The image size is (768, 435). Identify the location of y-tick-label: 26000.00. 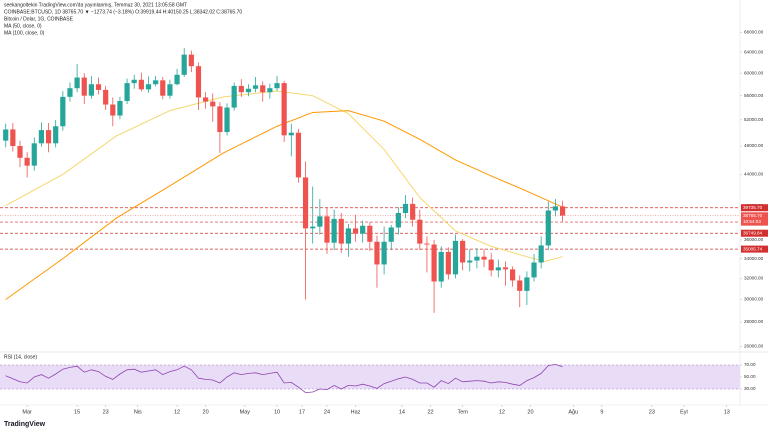
(754, 345).